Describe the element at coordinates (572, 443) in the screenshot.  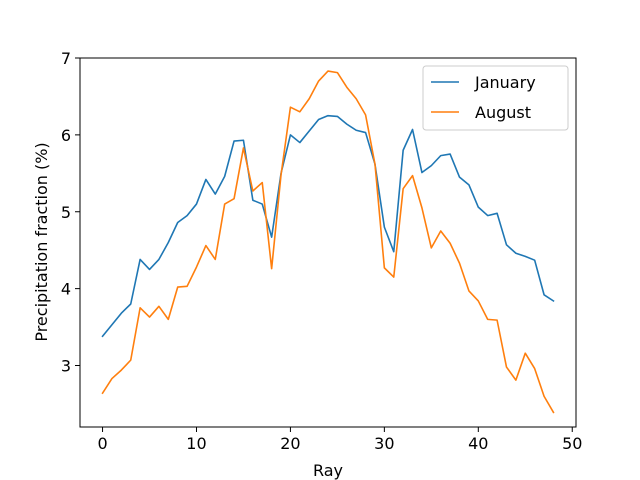
I see `x-tick-label: 50` at that location.